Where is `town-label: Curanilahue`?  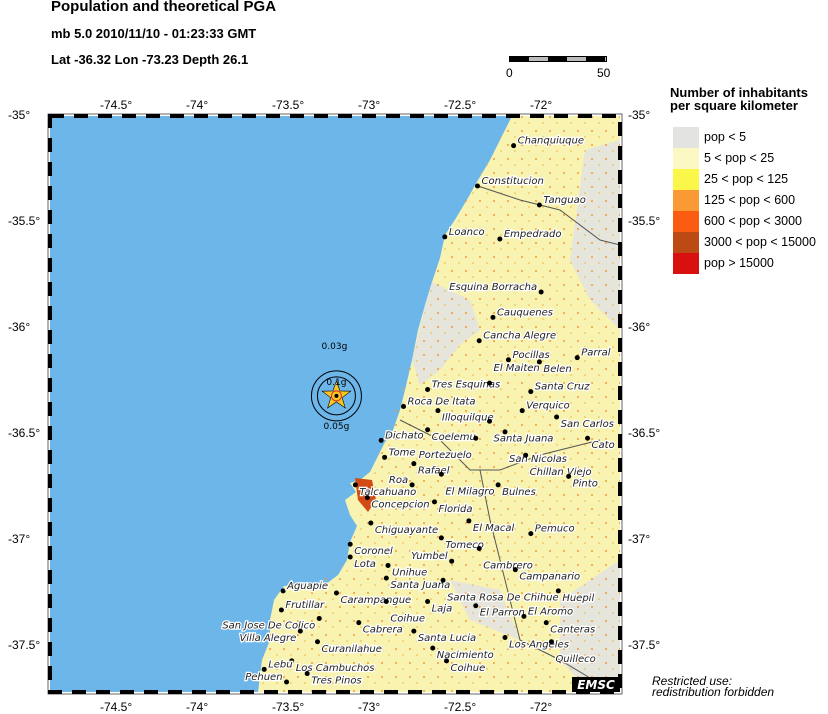 town-label: Curanilahue is located at coordinates (352, 649).